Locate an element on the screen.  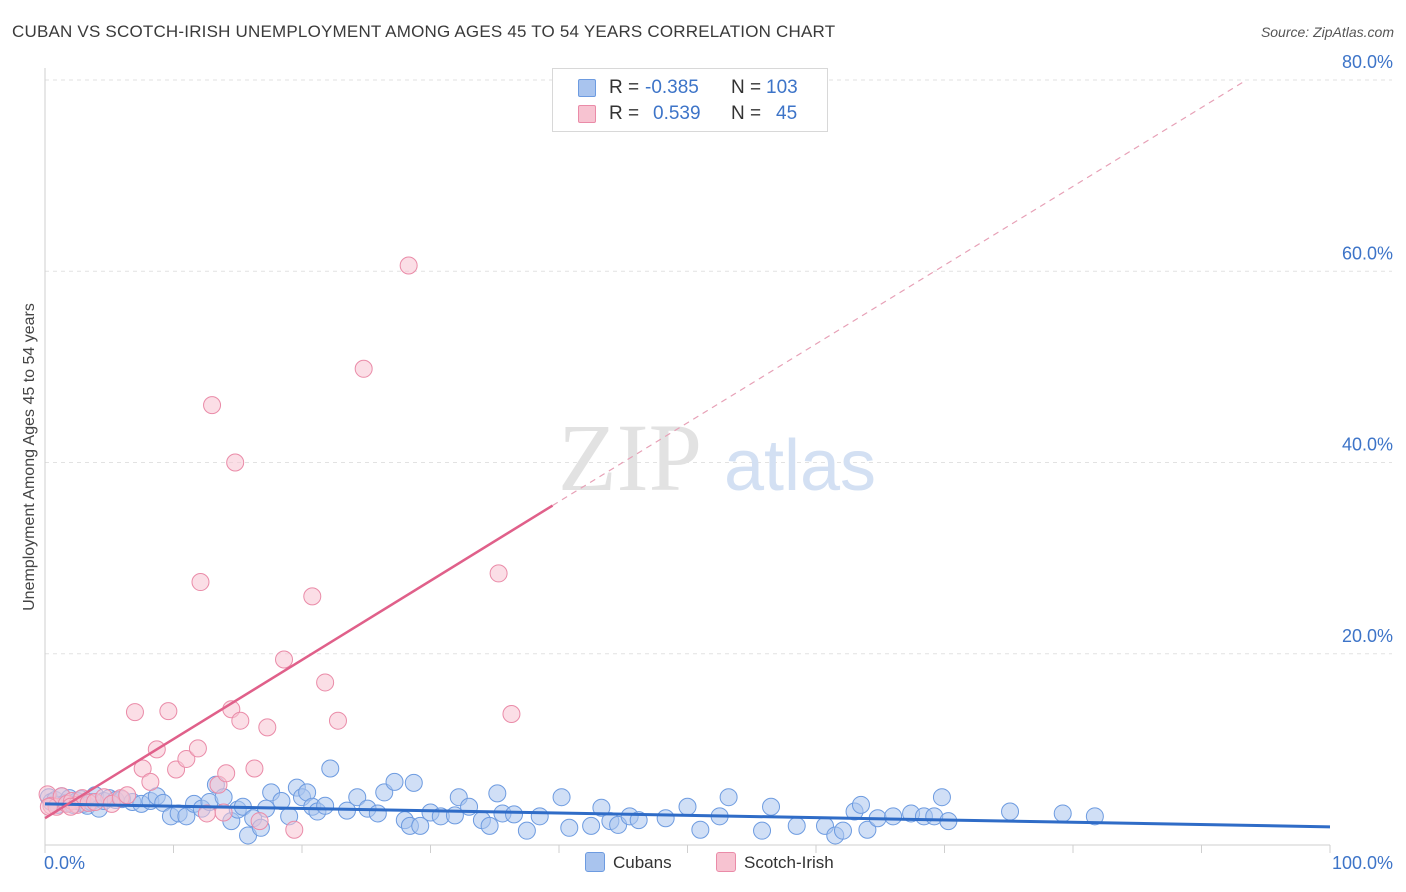
y-tick-label: 40.0% is located at coordinates (1367, 445).